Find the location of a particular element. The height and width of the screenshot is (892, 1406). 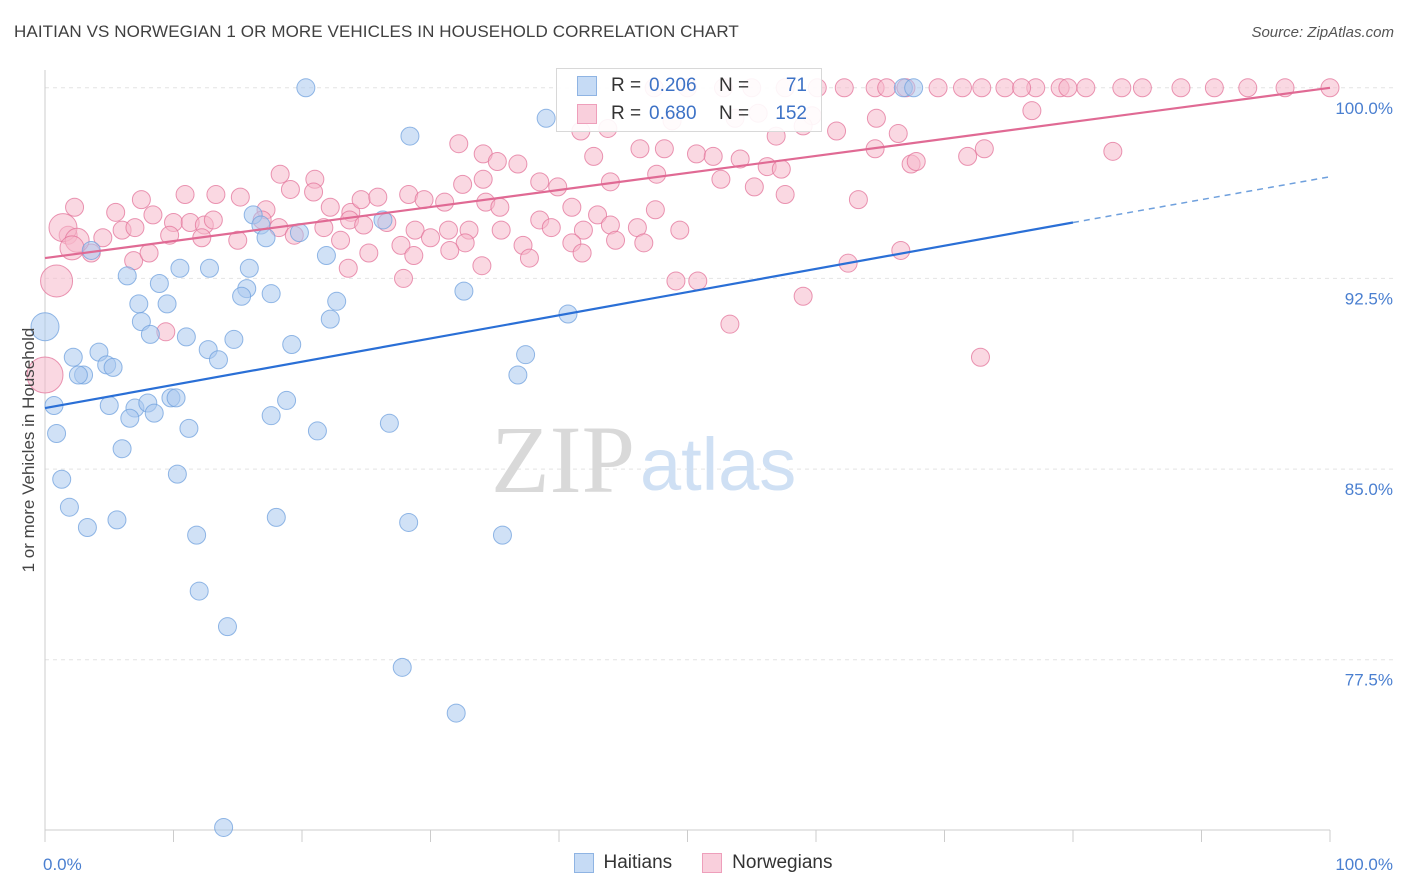

stats-legend: R = 0.206 N = 71 R = 0.680 N = 152 is located at coordinates (689, 100).